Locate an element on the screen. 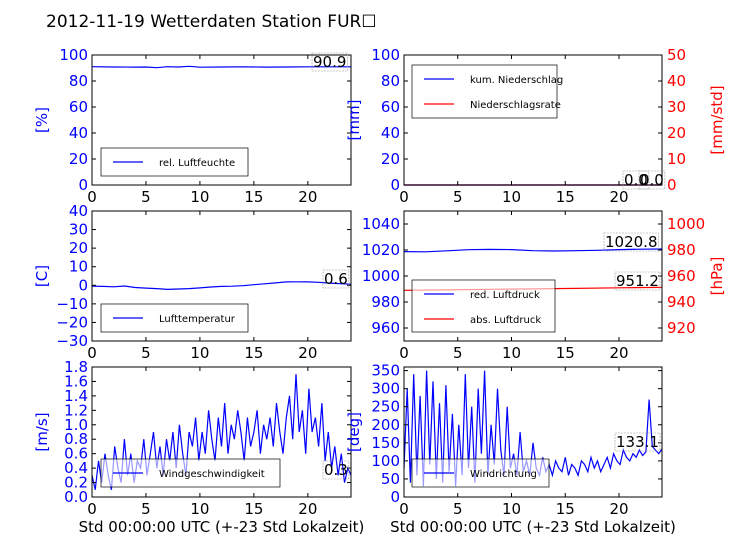 The image size is (736, 552). humidity-ytick-label-1: 20 is located at coordinates (78, 159).